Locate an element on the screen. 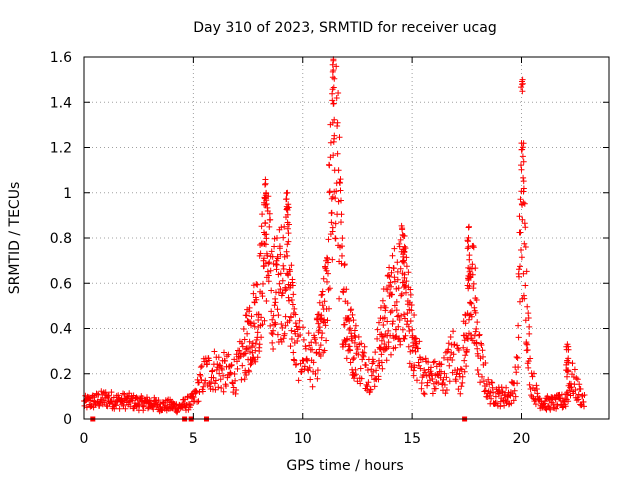 The height and width of the screenshot is (480, 640). y-tick-label: 0.2 is located at coordinates (61, 375).